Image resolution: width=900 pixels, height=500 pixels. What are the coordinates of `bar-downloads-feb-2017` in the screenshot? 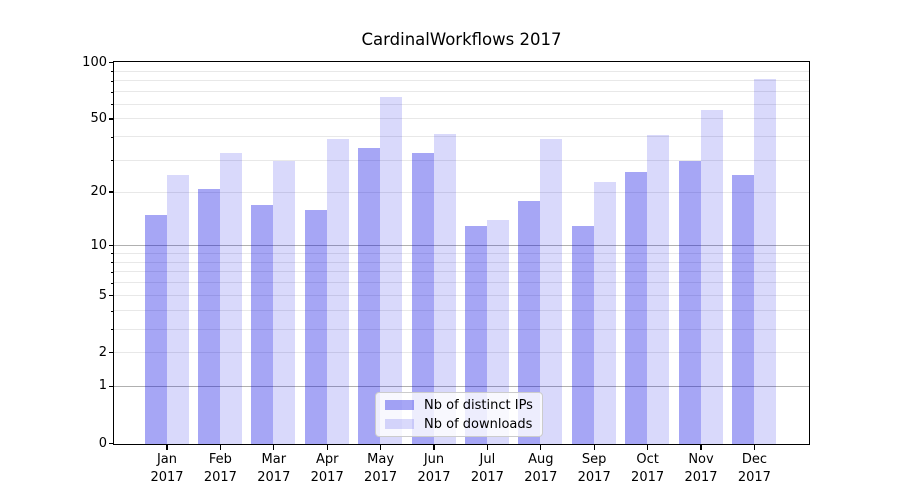 It's located at (230, 298).